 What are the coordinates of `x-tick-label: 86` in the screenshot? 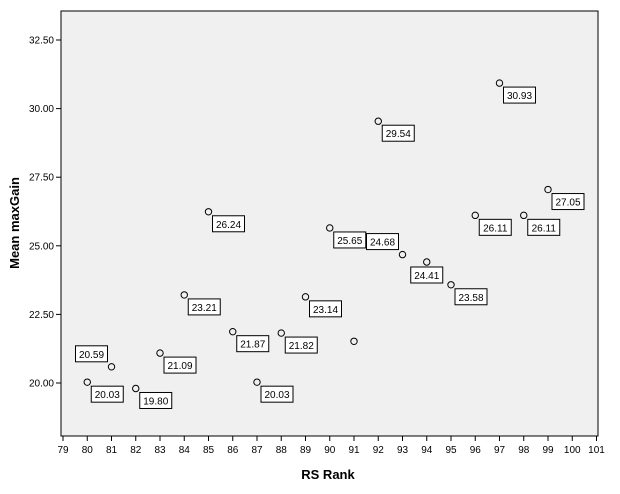 It's located at (233, 450).